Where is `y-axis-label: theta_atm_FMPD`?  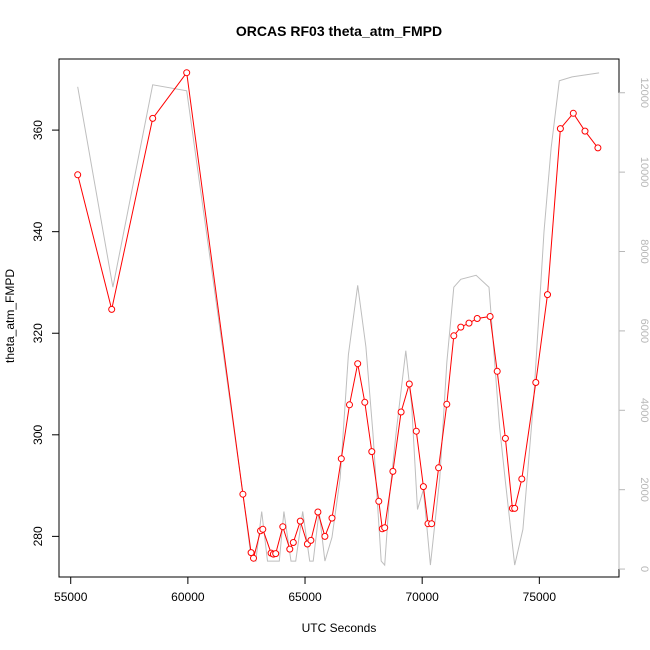
y-axis-label: theta_atm_FMPD is located at coordinates (10, 316).